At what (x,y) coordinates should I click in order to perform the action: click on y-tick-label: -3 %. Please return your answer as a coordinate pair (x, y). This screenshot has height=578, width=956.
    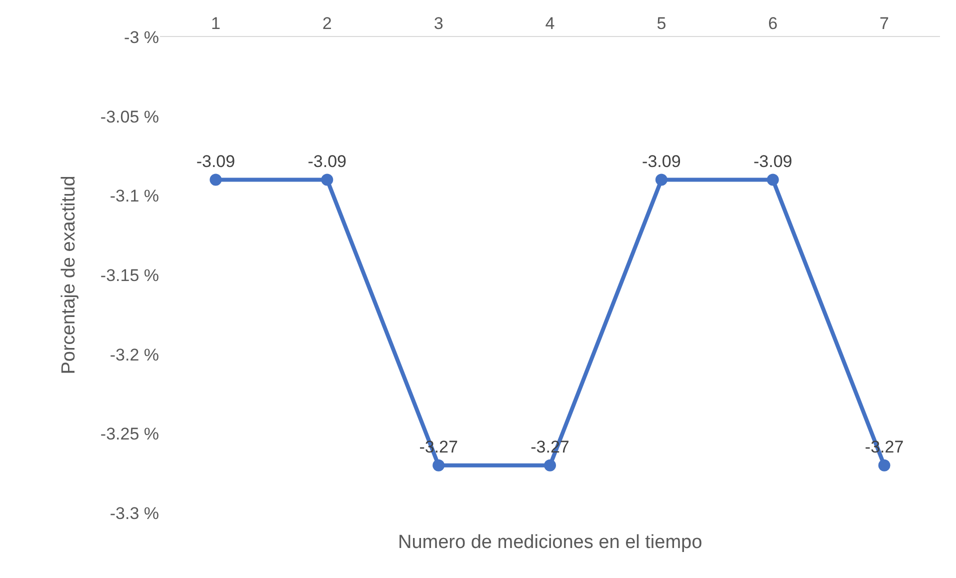
    Looking at the image, I should click on (141, 37).